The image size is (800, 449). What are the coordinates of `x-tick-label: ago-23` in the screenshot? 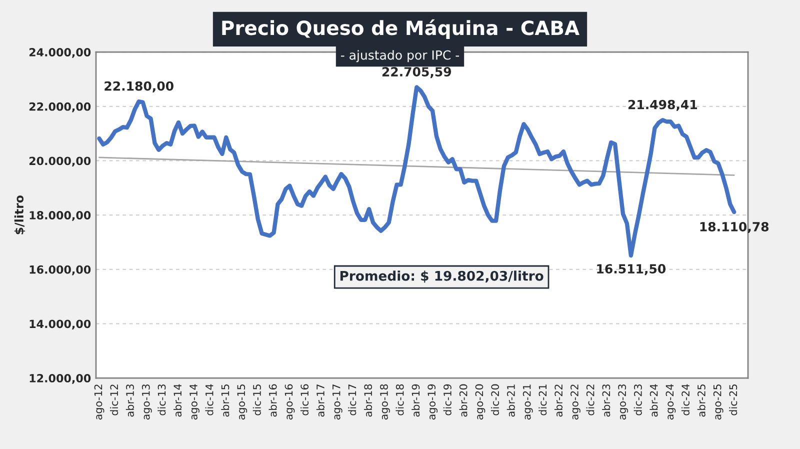 It's located at (623, 402).